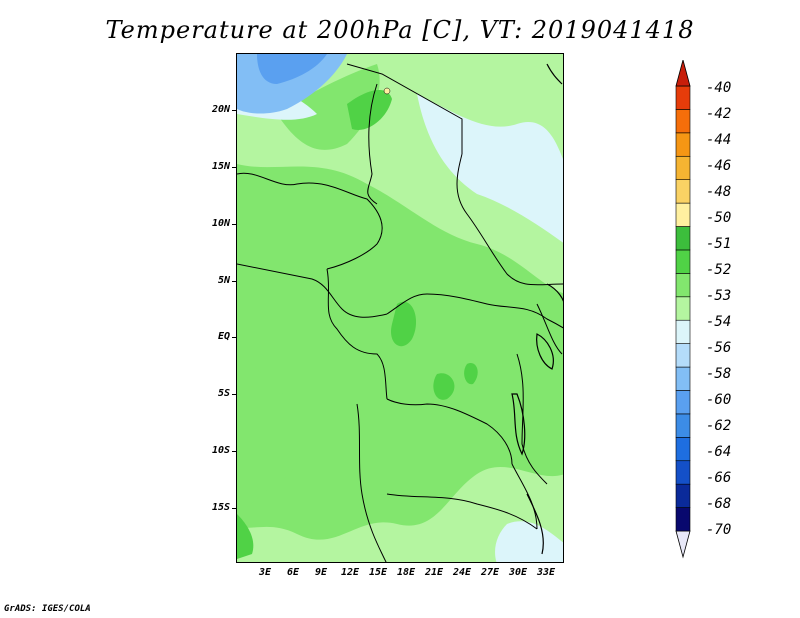 The height and width of the screenshot is (618, 800). I want to click on lon-label-27e: 27E, so click(490, 572).